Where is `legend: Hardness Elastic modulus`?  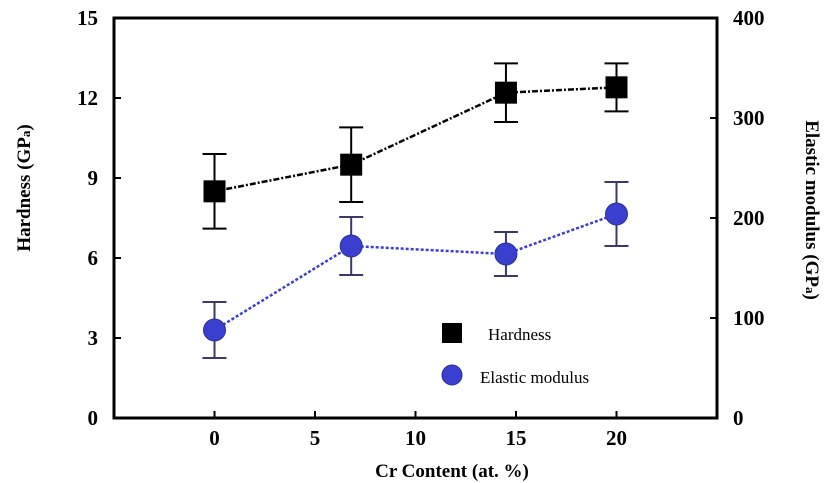 legend: Hardness Elastic modulus is located at coordinates (515, 355).